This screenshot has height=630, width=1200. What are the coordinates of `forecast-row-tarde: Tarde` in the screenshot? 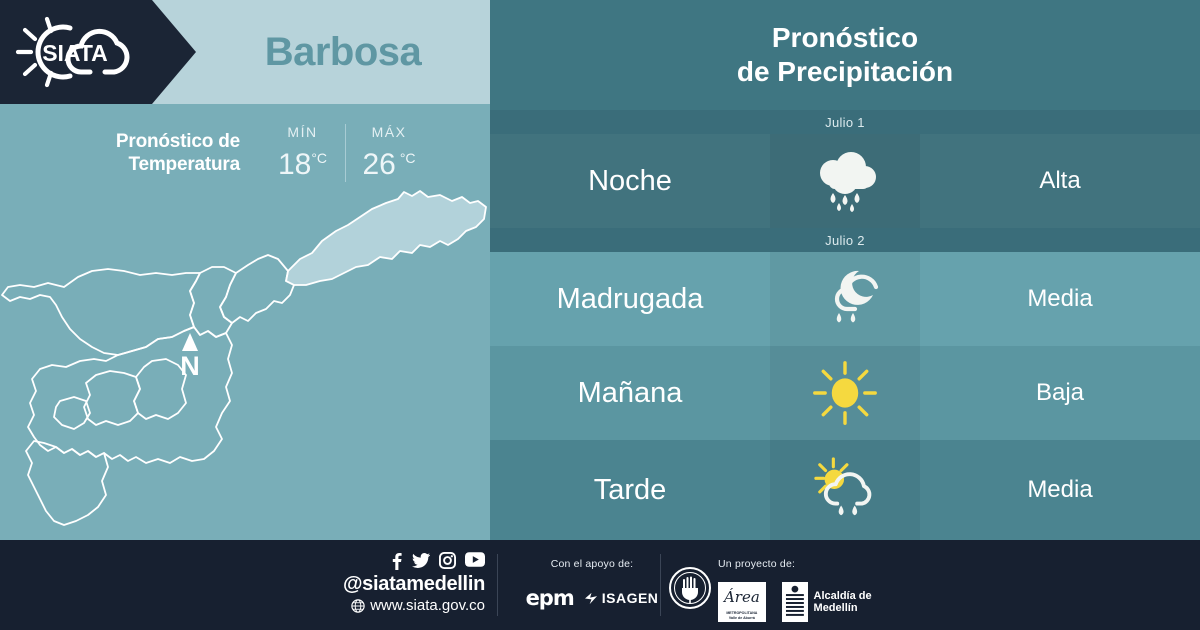 It's located at (845, 490).